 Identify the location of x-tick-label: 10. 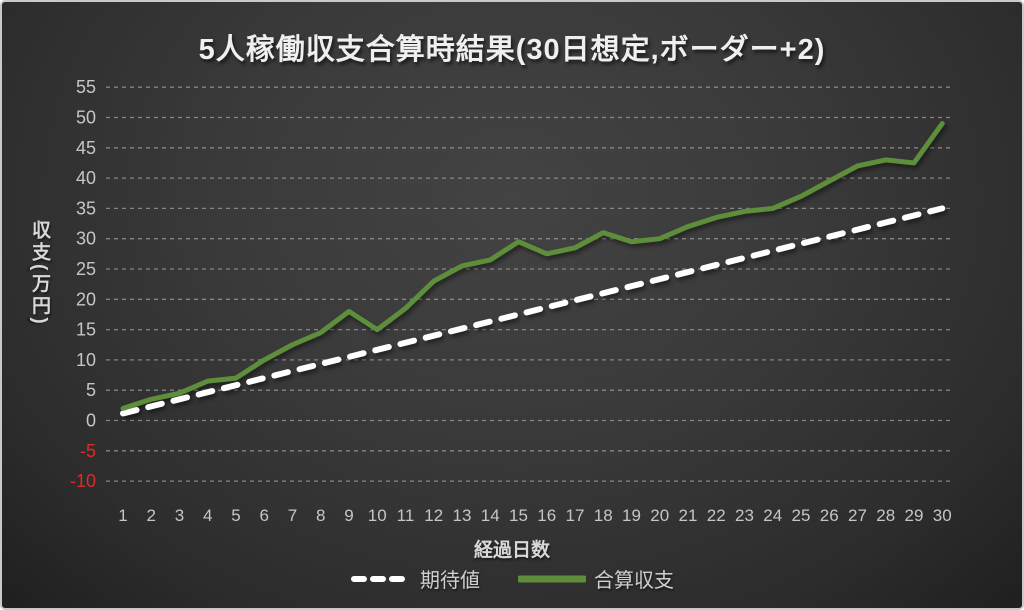
(377, 515).